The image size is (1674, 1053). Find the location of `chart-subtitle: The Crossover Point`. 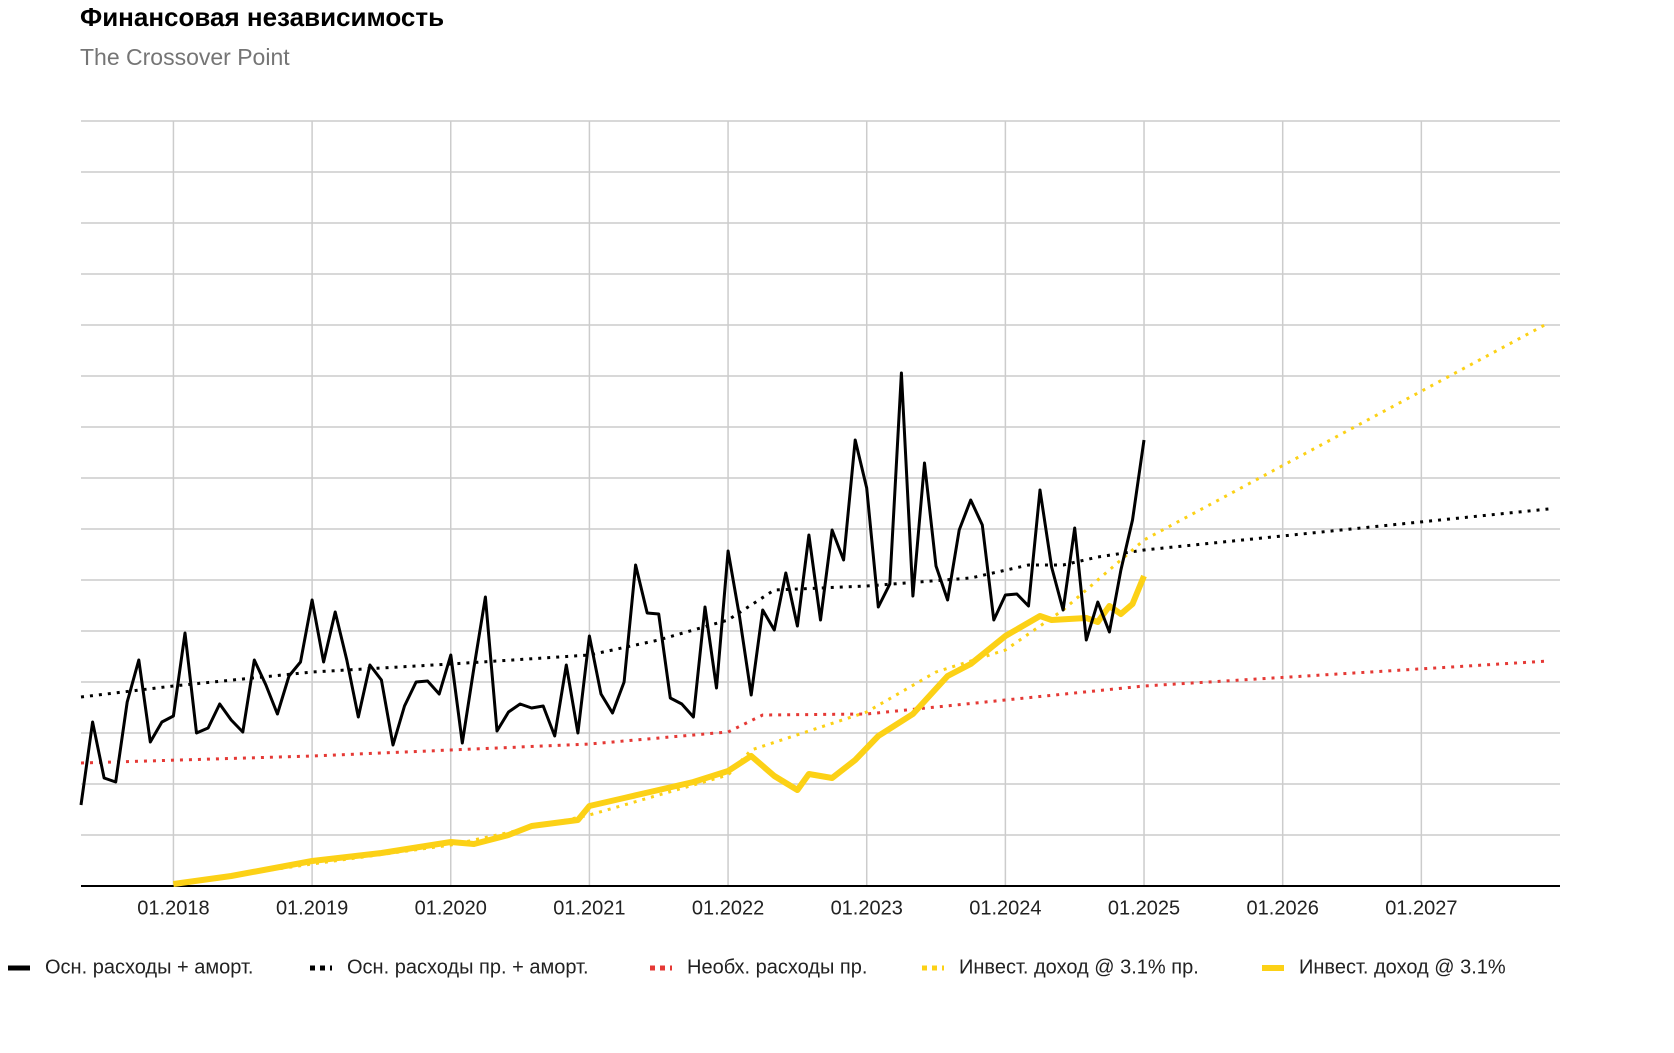

chart-subtitle: The Crossover Point is located at coordinates (185, 57).